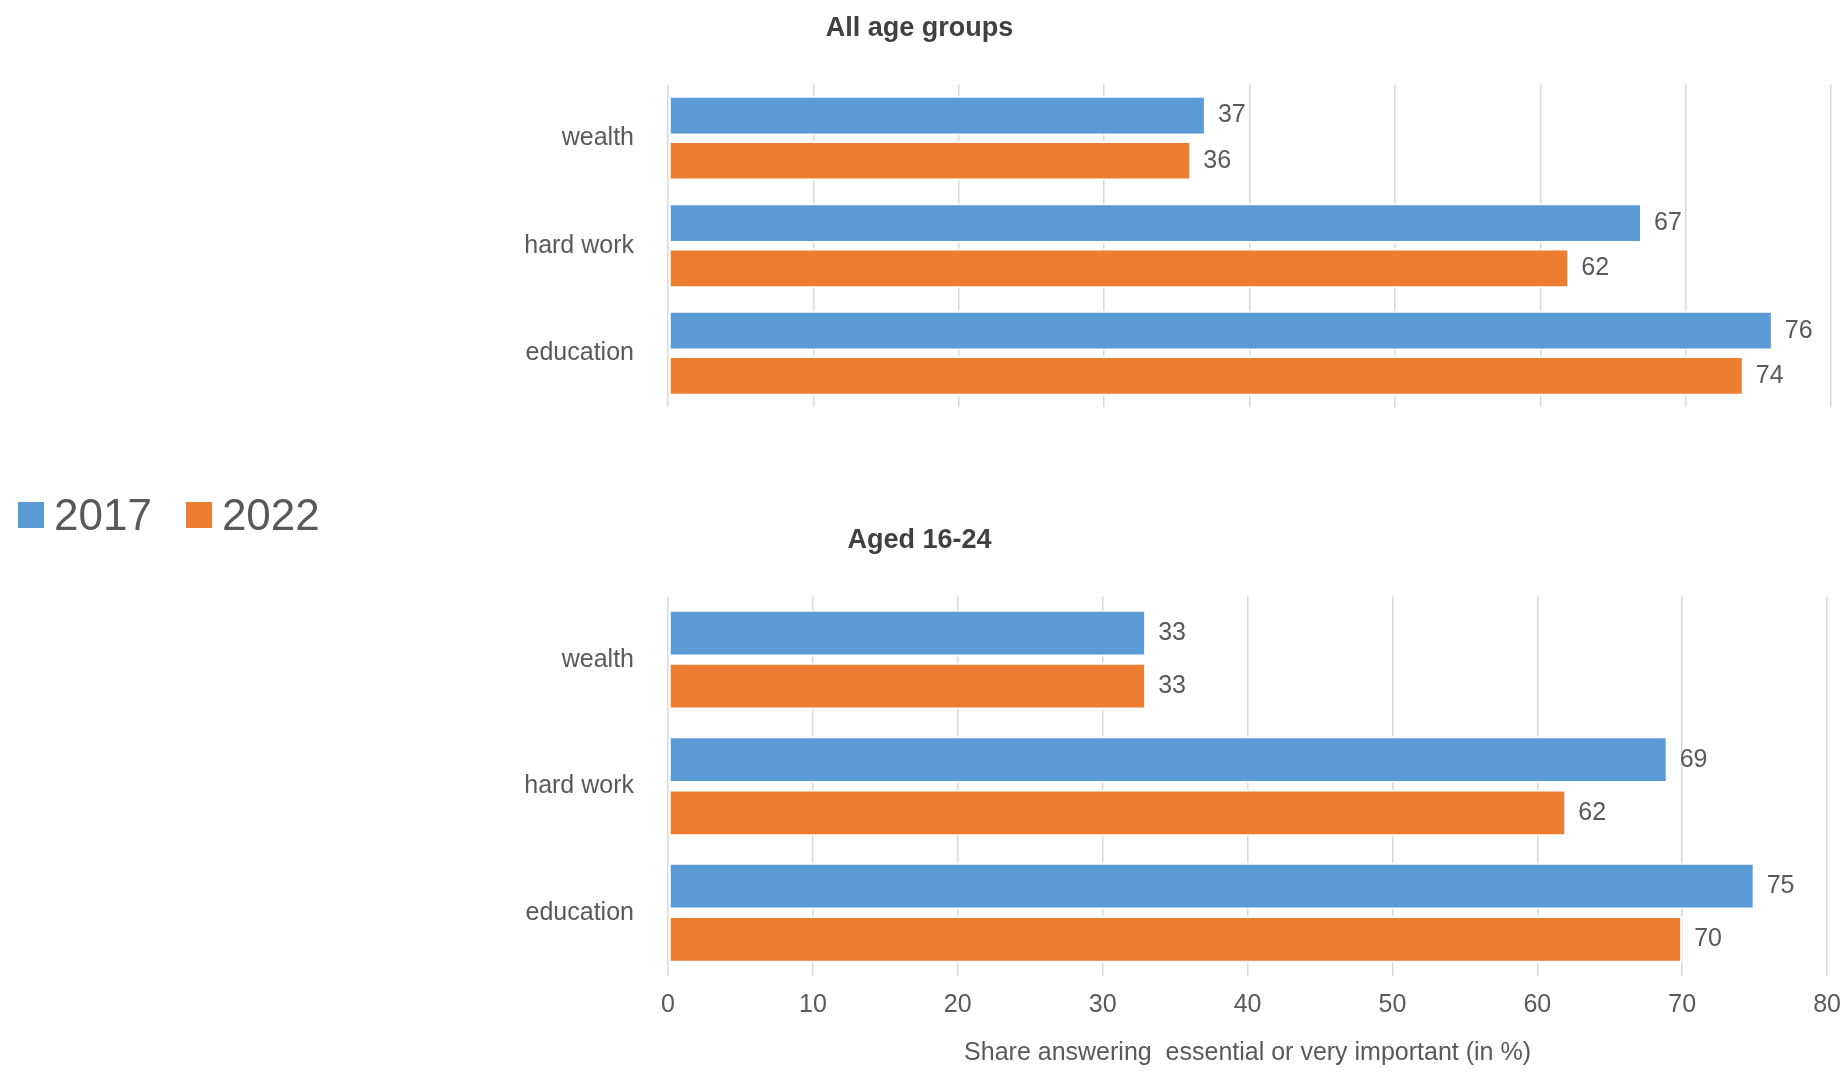  I want to click on data-label: 69, so click(1693, 757).